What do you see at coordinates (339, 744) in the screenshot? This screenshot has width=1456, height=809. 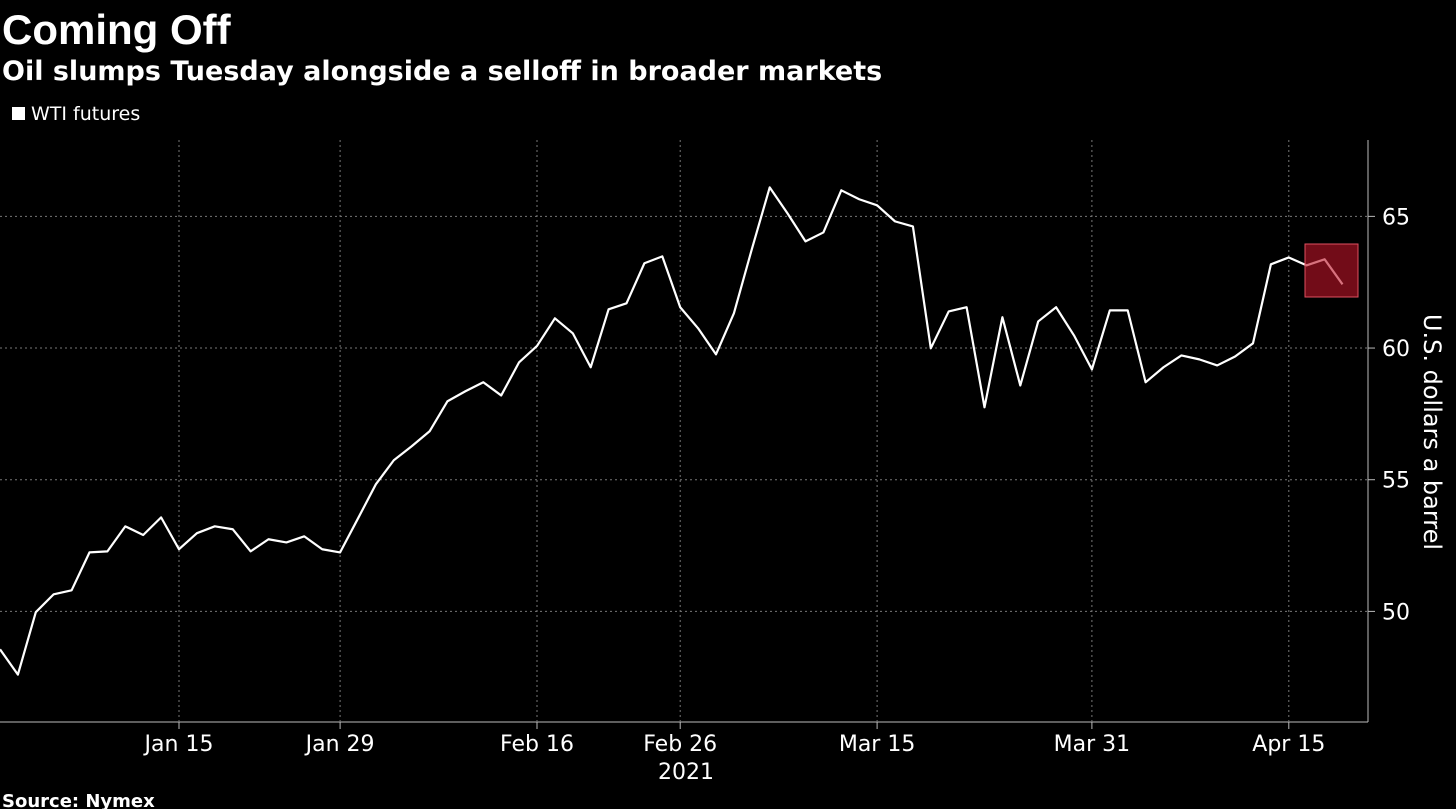 I see `x-tick-label: Jan 29` at bounding box center [339, 744].